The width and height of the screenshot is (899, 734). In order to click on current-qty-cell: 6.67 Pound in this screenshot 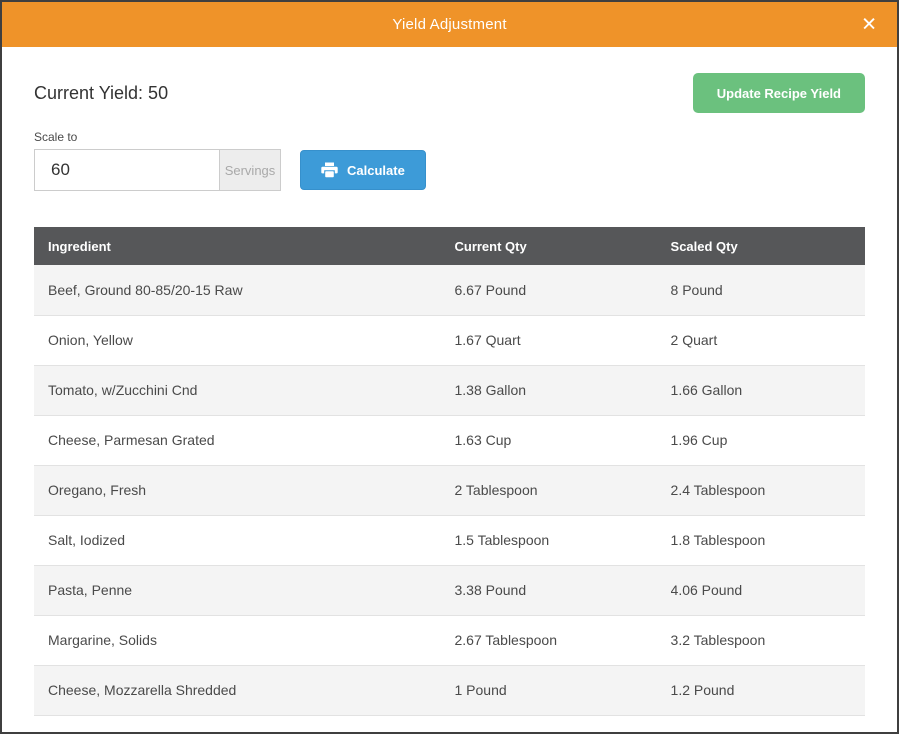, I will do `click(562, 290)`.